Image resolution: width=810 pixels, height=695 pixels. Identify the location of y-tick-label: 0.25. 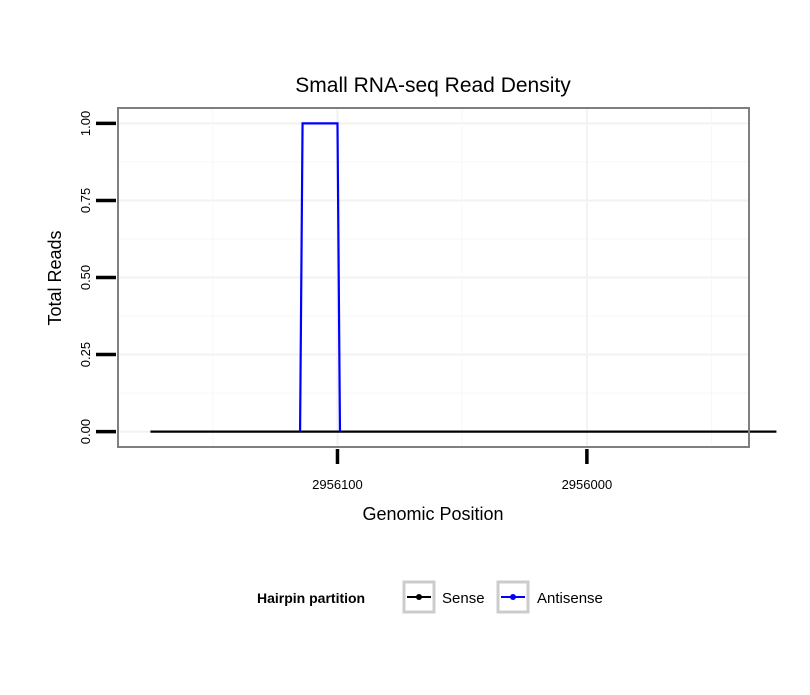
(85, 354).